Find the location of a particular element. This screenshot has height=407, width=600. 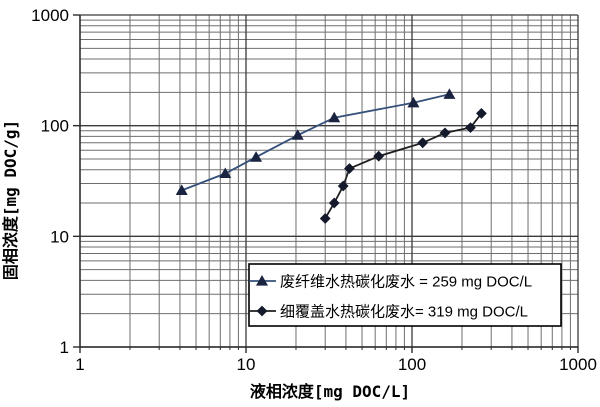

y-tick-label: 1000 is located at coordinates (50, 15).